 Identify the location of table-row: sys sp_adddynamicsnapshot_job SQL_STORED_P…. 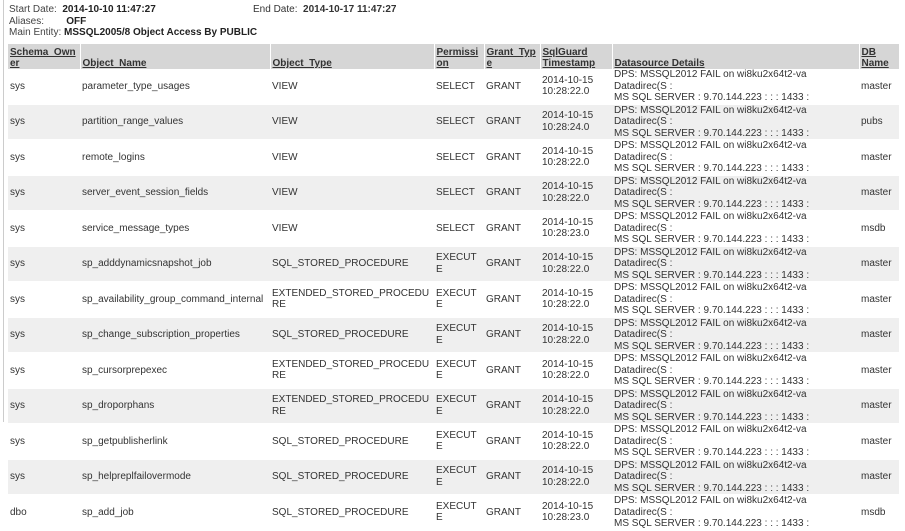
(453, 264).